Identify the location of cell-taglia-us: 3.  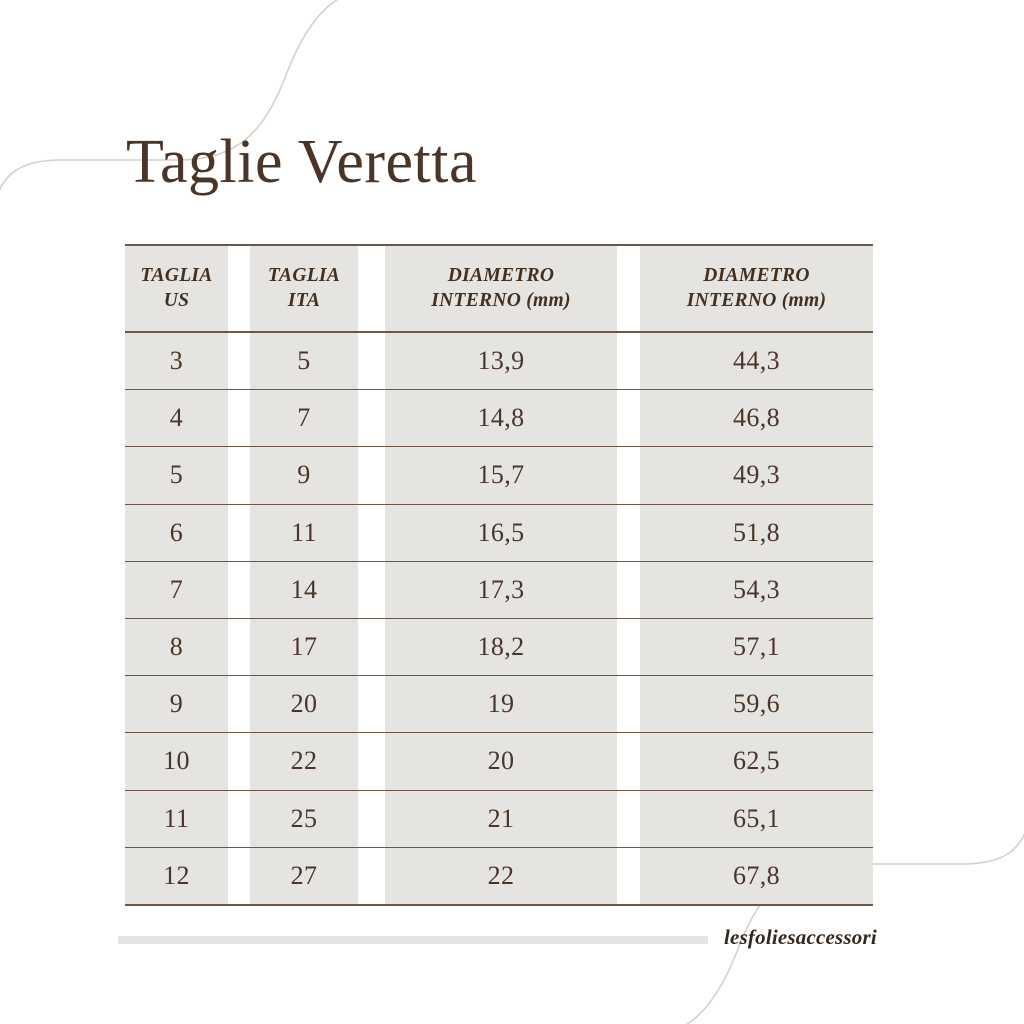
(176, 361).